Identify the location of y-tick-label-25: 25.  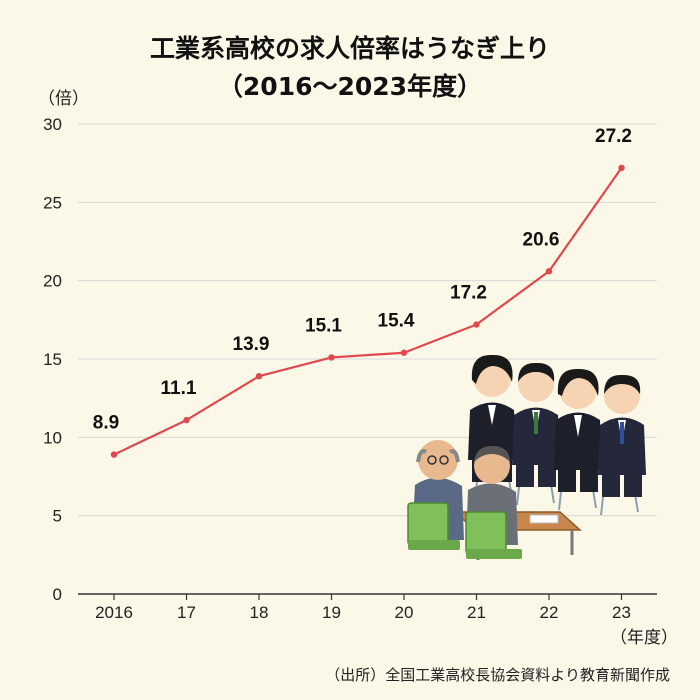
(52, 202).